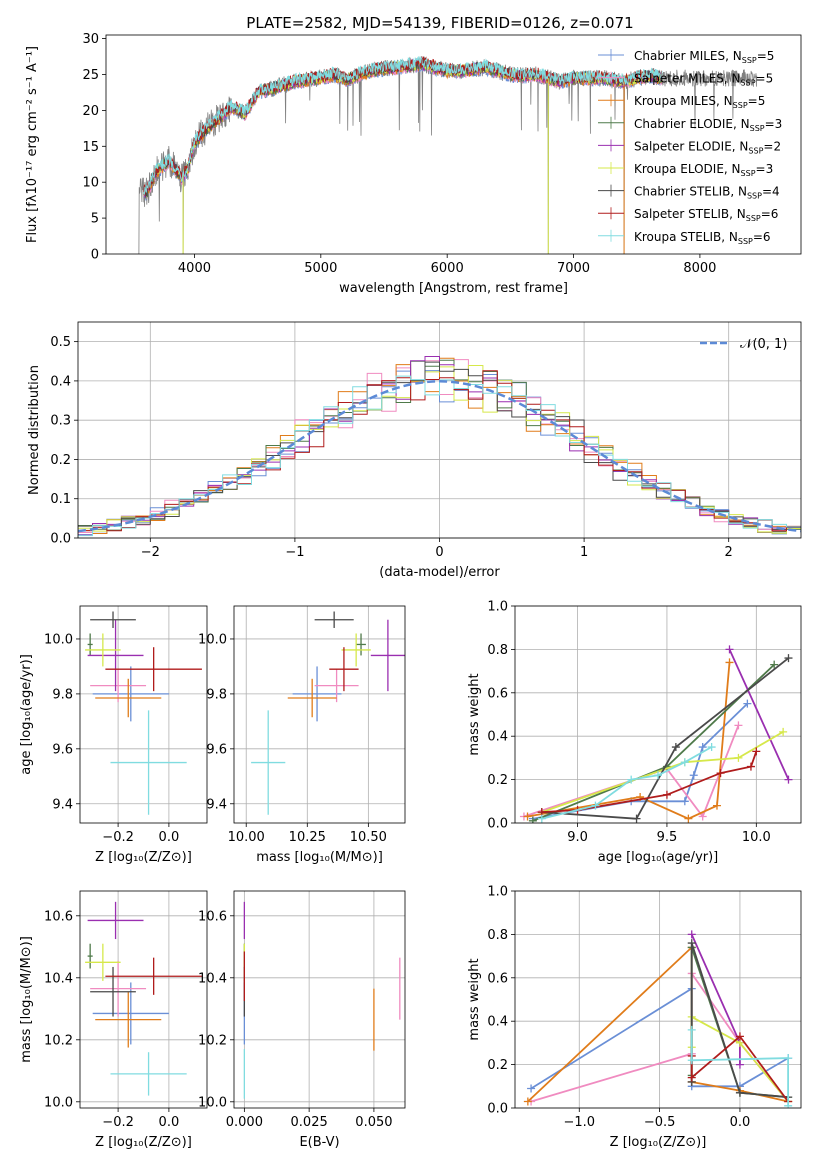 This screenshot has height=1170, width=819. Describe the element at coordinates (90, 147) in the screenshot. I see `y-tick-label: 15` at that location.